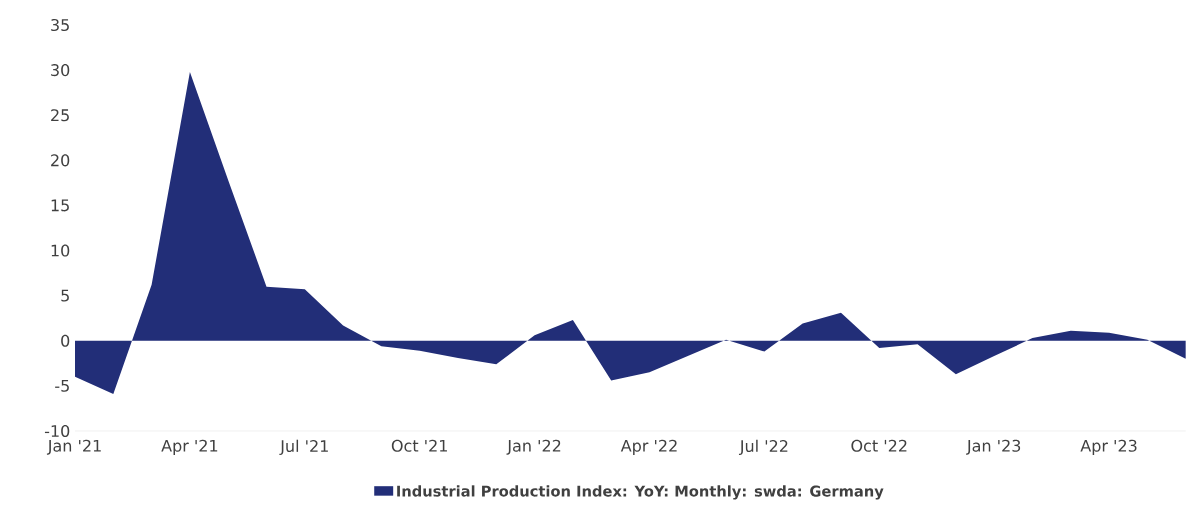 The height and width of the screenshot is (520, 1189). What do you see at coordinates (73, 447) in the screenshot?
I see `x-tick-label: Jan '21` at bounding box center [73, 447].